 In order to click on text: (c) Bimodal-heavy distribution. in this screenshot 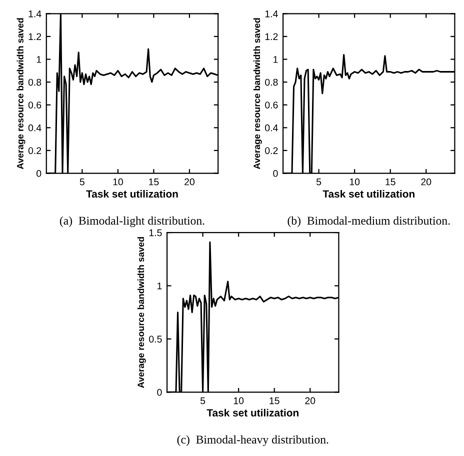, I will do `click(252, 440)`.